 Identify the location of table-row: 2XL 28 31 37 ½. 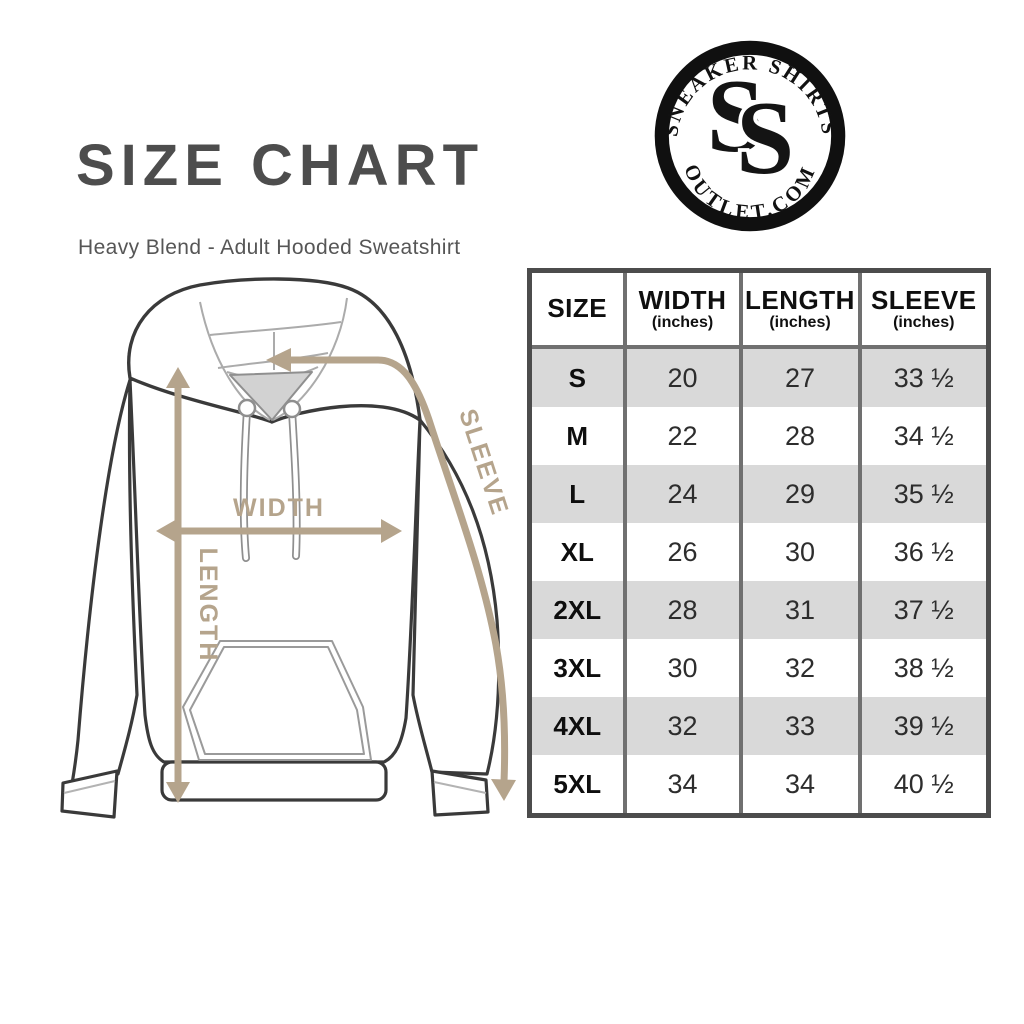
(759, 610).